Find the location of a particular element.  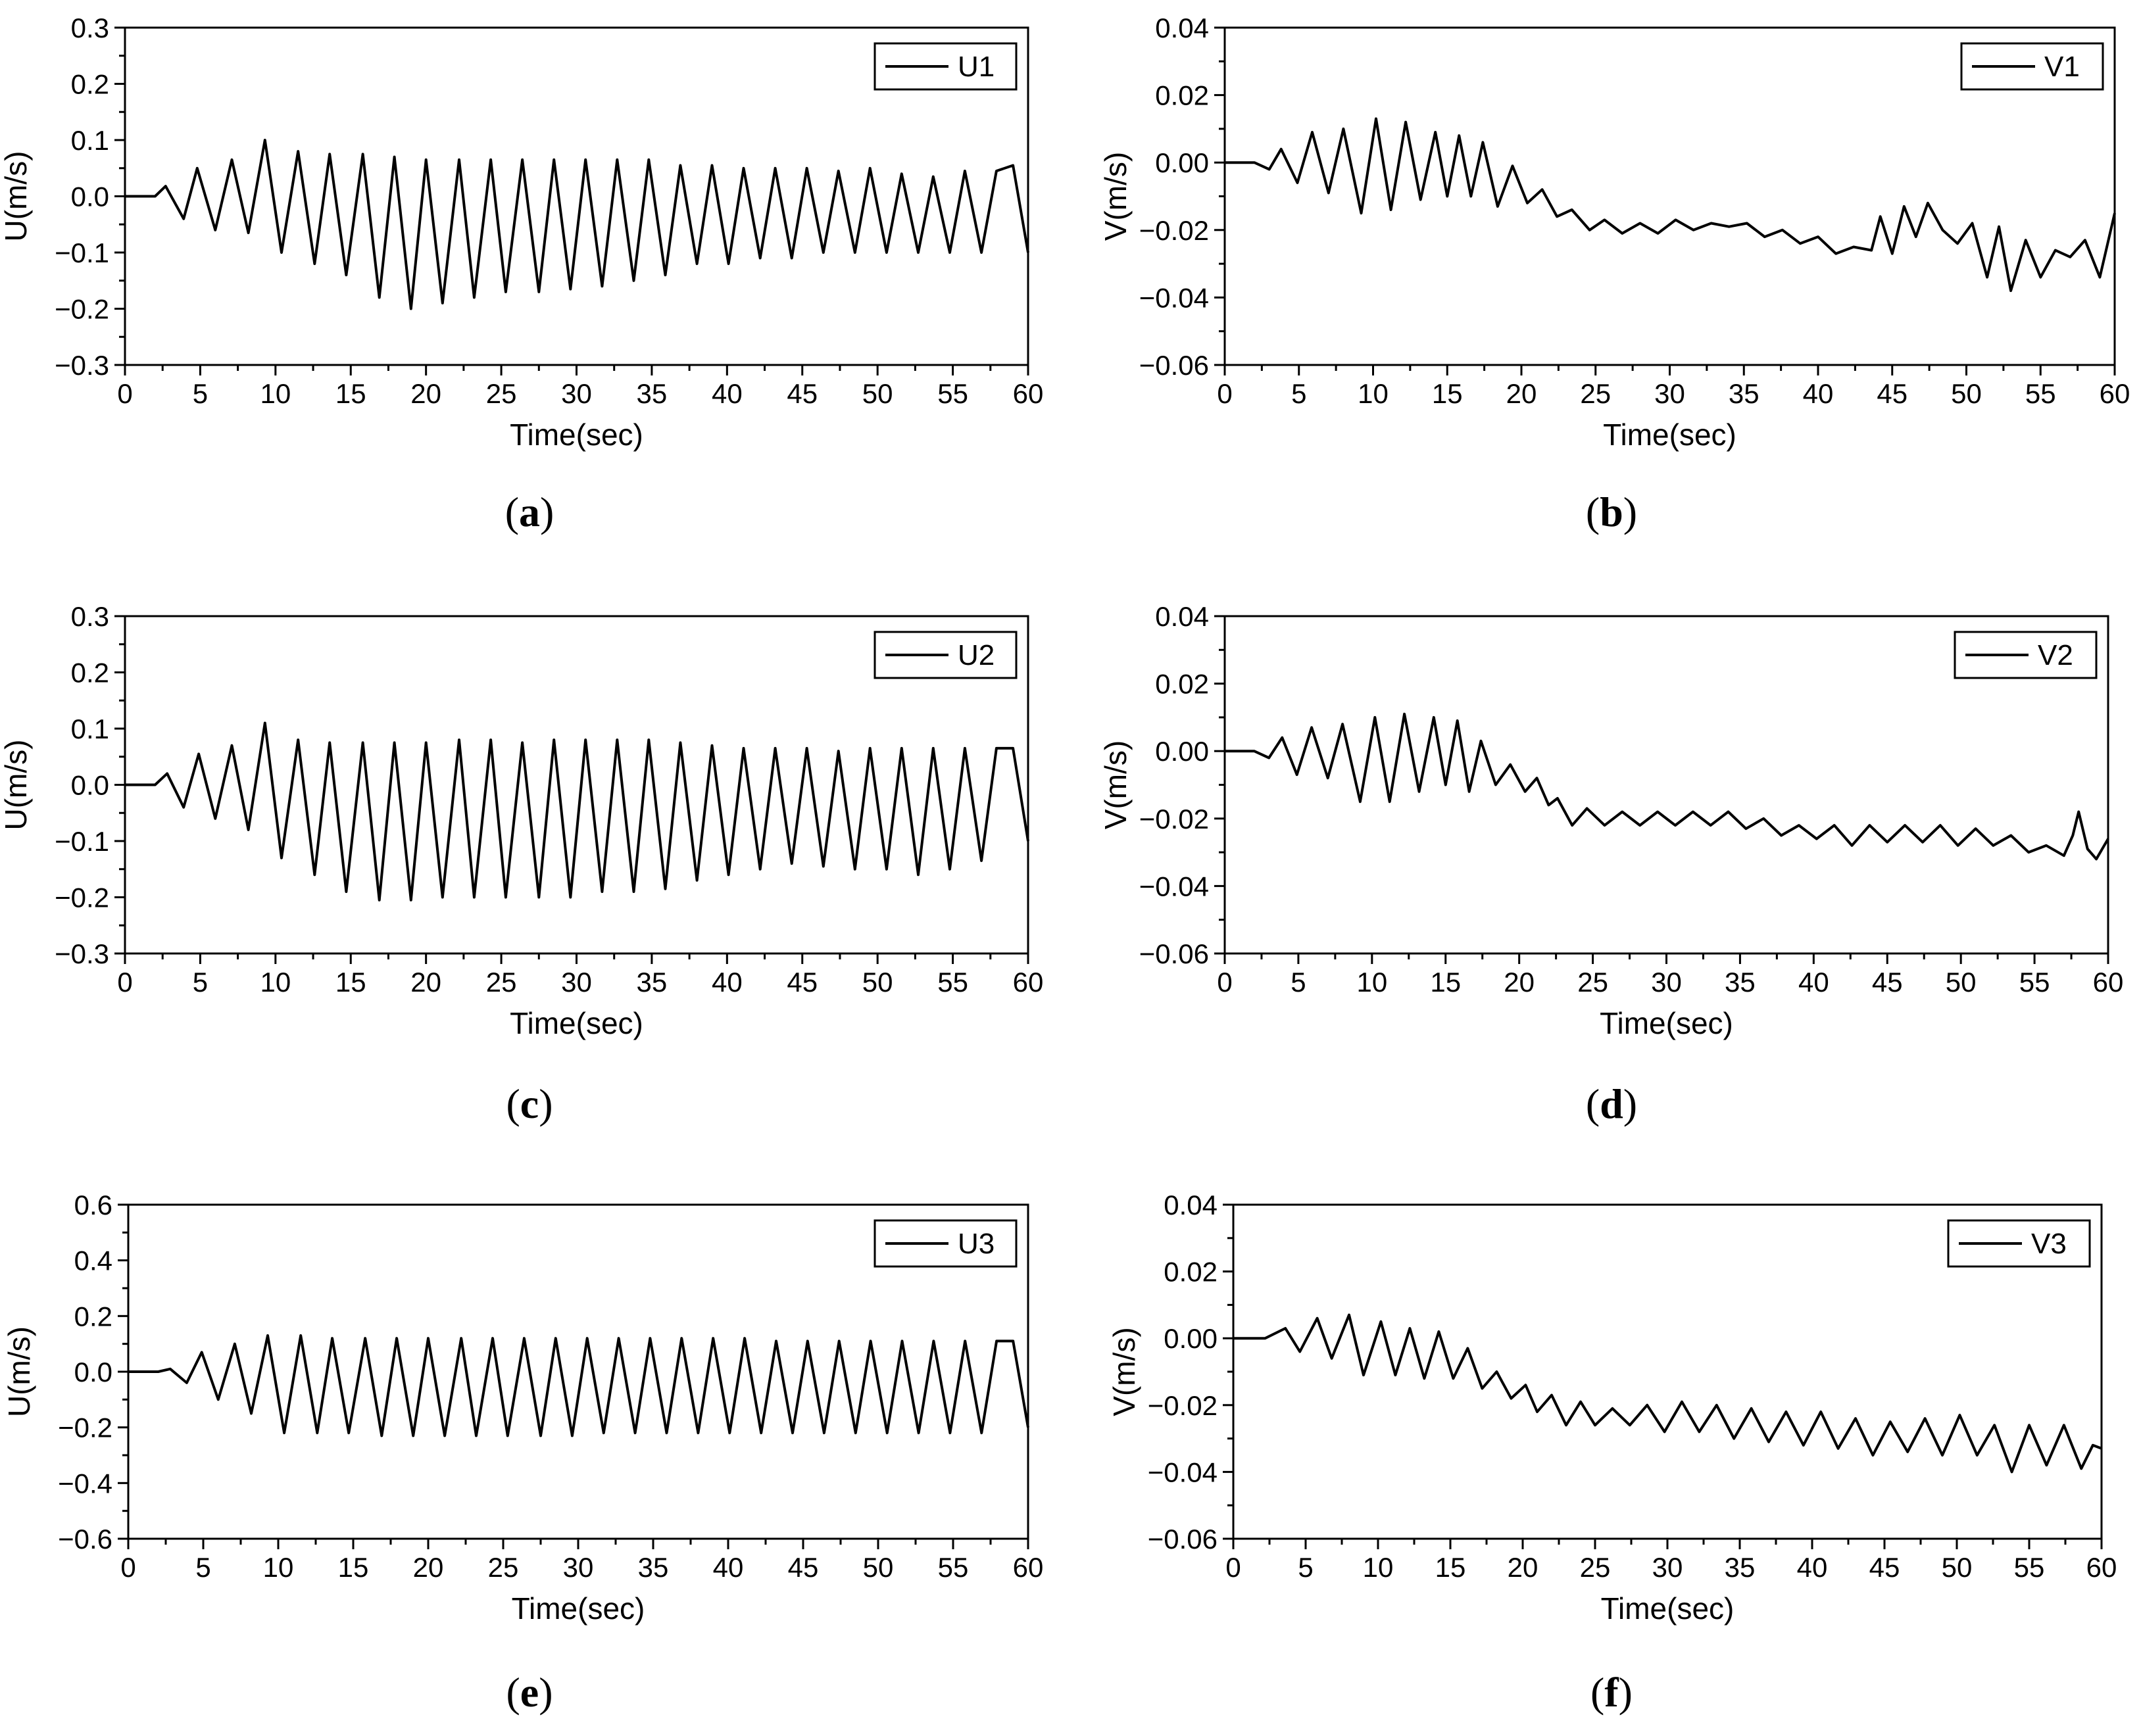

y-tick-label: 0.3 is located at coordinates (90, 617).